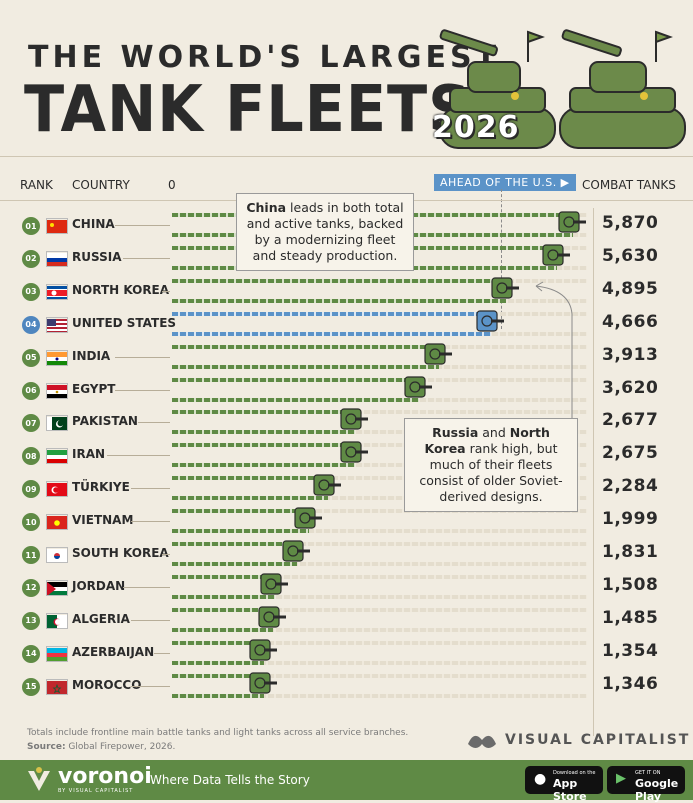  I want to click on rank-header: RANK, so click(36, 185).